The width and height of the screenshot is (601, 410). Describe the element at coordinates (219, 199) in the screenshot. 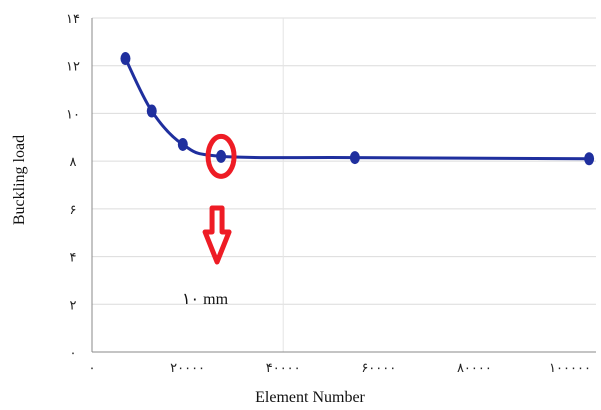

I see `highlight-annotation` at that location.